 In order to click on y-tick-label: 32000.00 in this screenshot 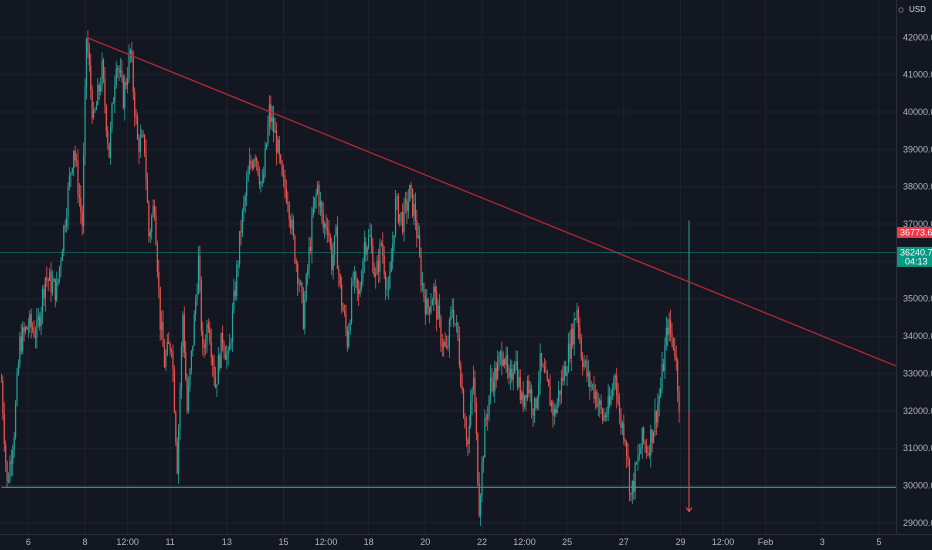, I will do `click(917, 411)`.